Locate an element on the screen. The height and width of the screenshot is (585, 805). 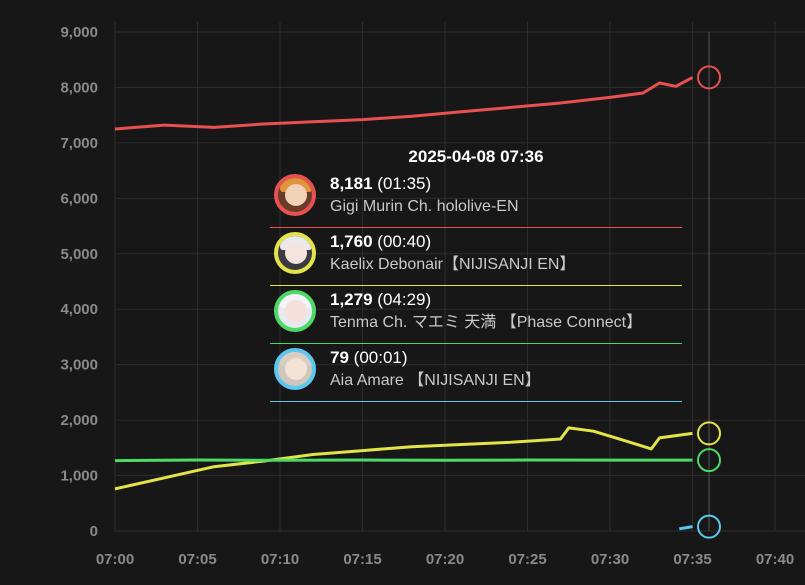
stream-duration: (01:35) is located at coordinates (404, 183).